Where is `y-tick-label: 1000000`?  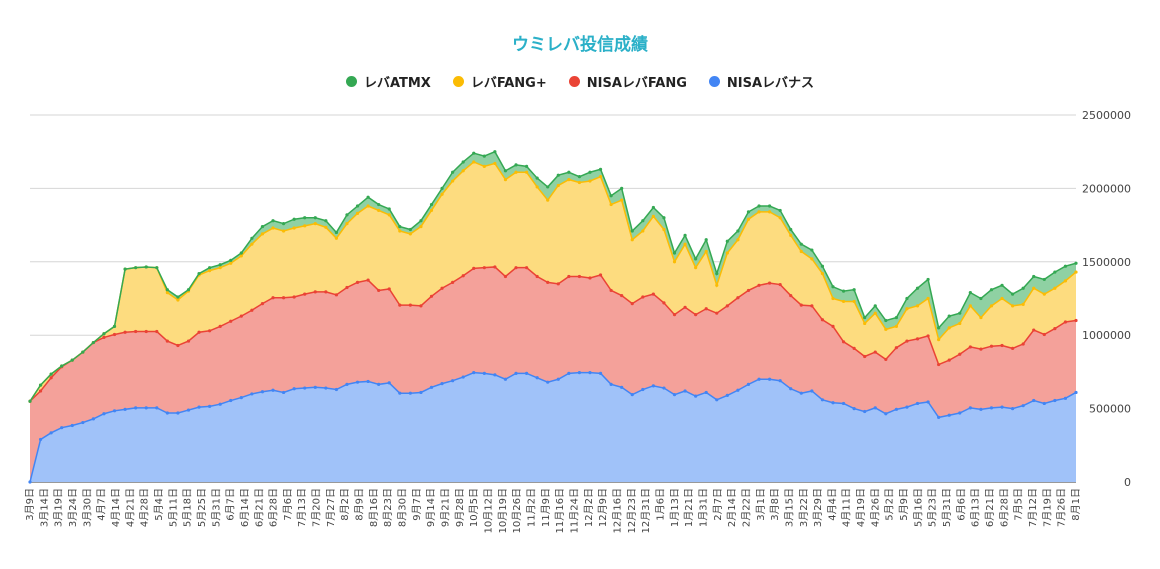
y-tick-label: 1000000 is located at coordinates (1106, 335).